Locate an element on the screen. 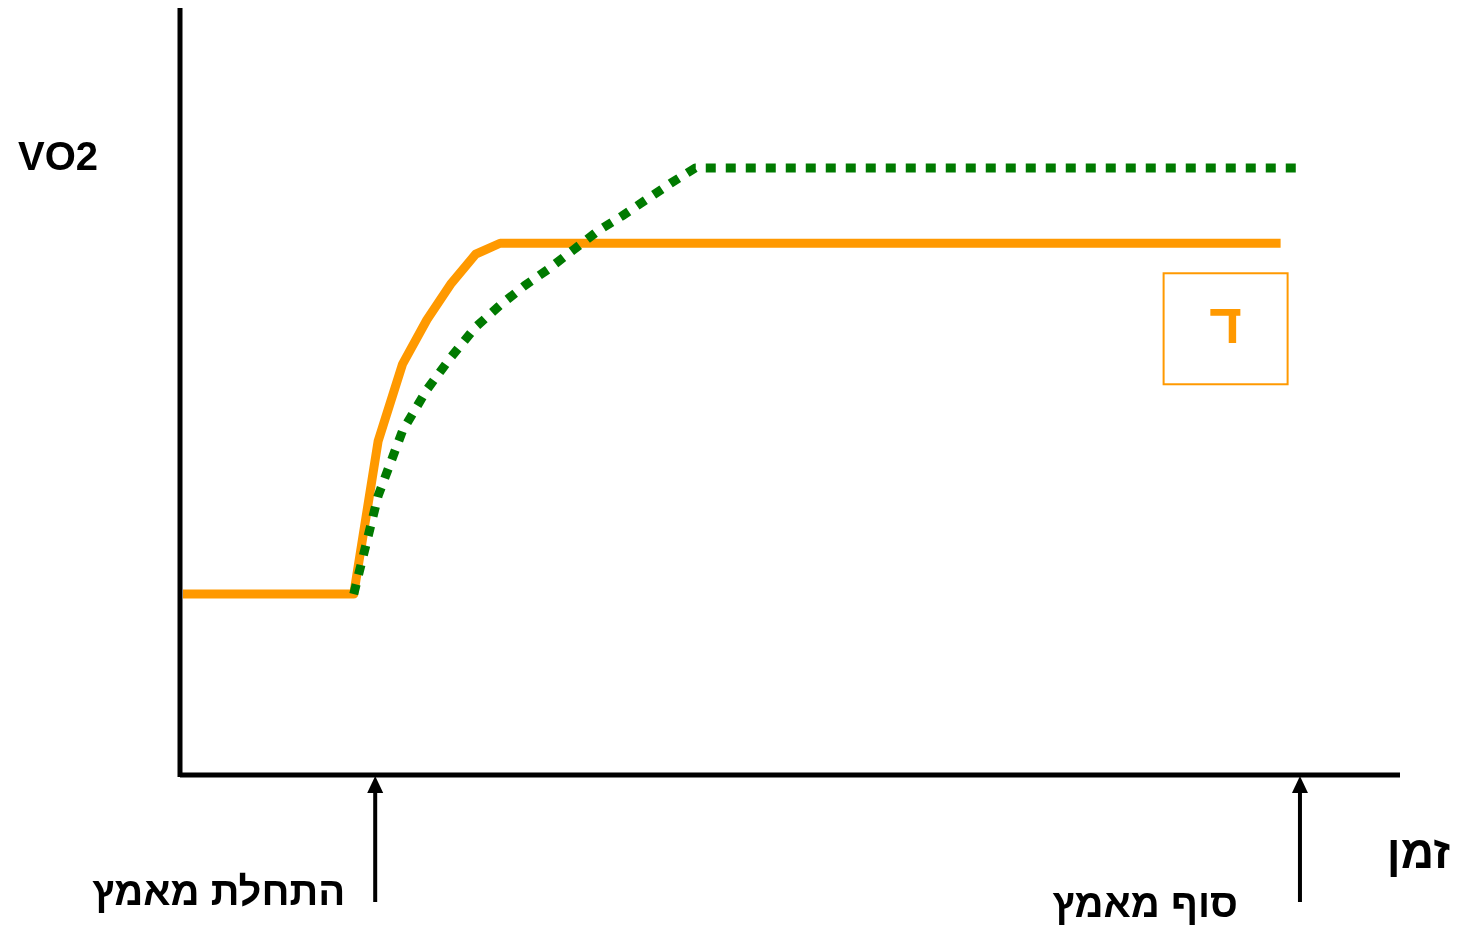 The image size is (1474, 930). x-axis-title: זמן is located at coordinates (1418, 852).